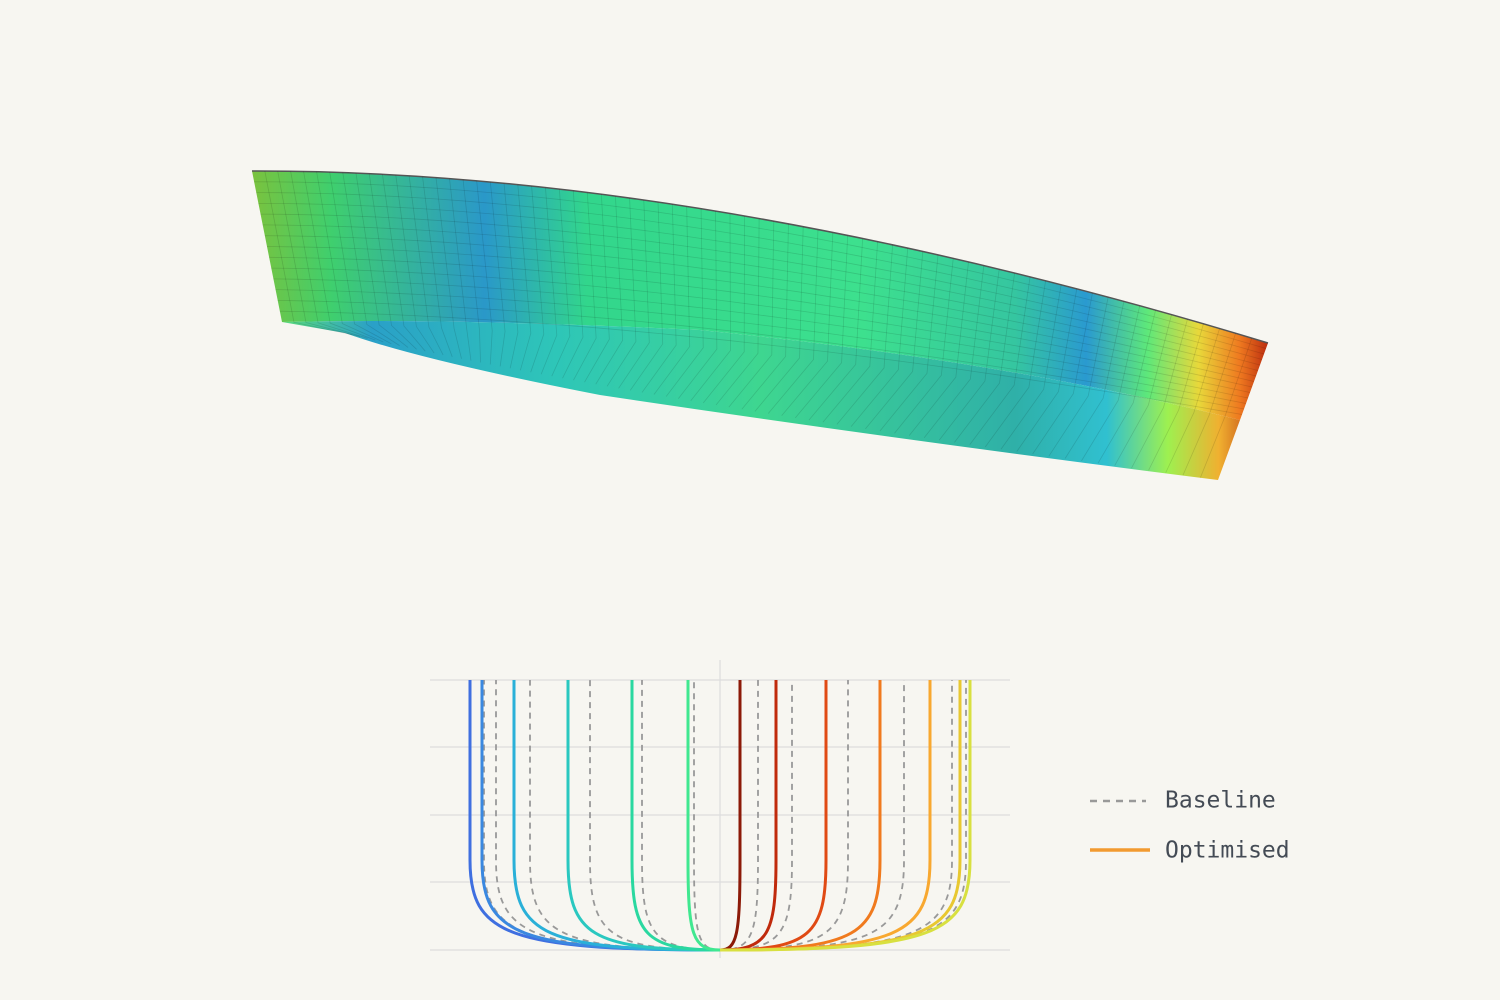 The height and width of the screenshot is (1000, 1500). Describe the element at coordinates (1190, 826) in the screenshot. I see `legend: Baseline Optimised` at that location.